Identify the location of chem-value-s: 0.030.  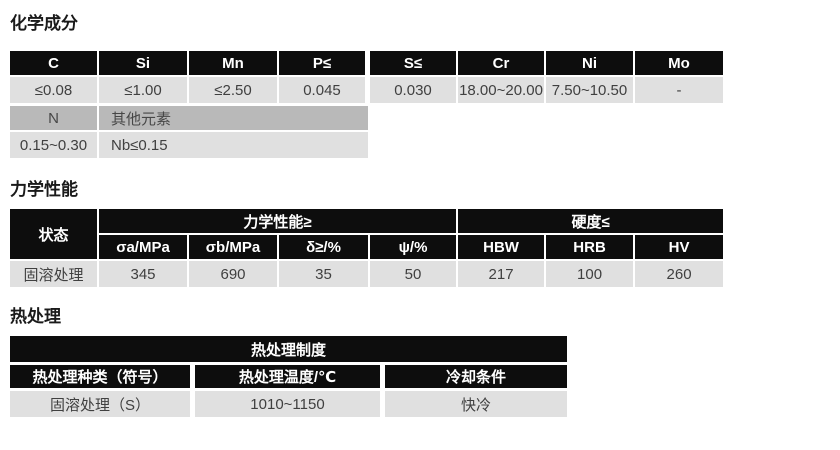
(414, 90).